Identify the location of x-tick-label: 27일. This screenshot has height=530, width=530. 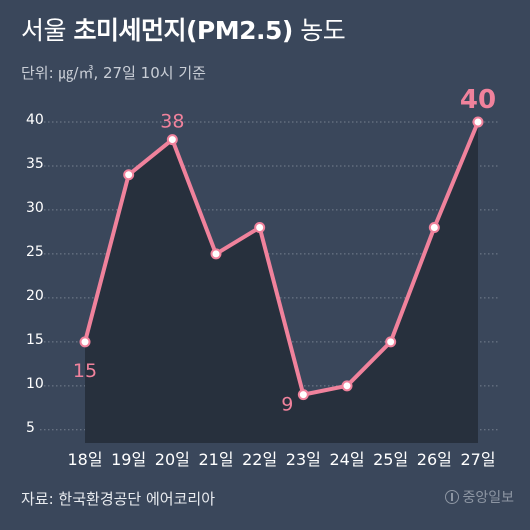
(477, 459).